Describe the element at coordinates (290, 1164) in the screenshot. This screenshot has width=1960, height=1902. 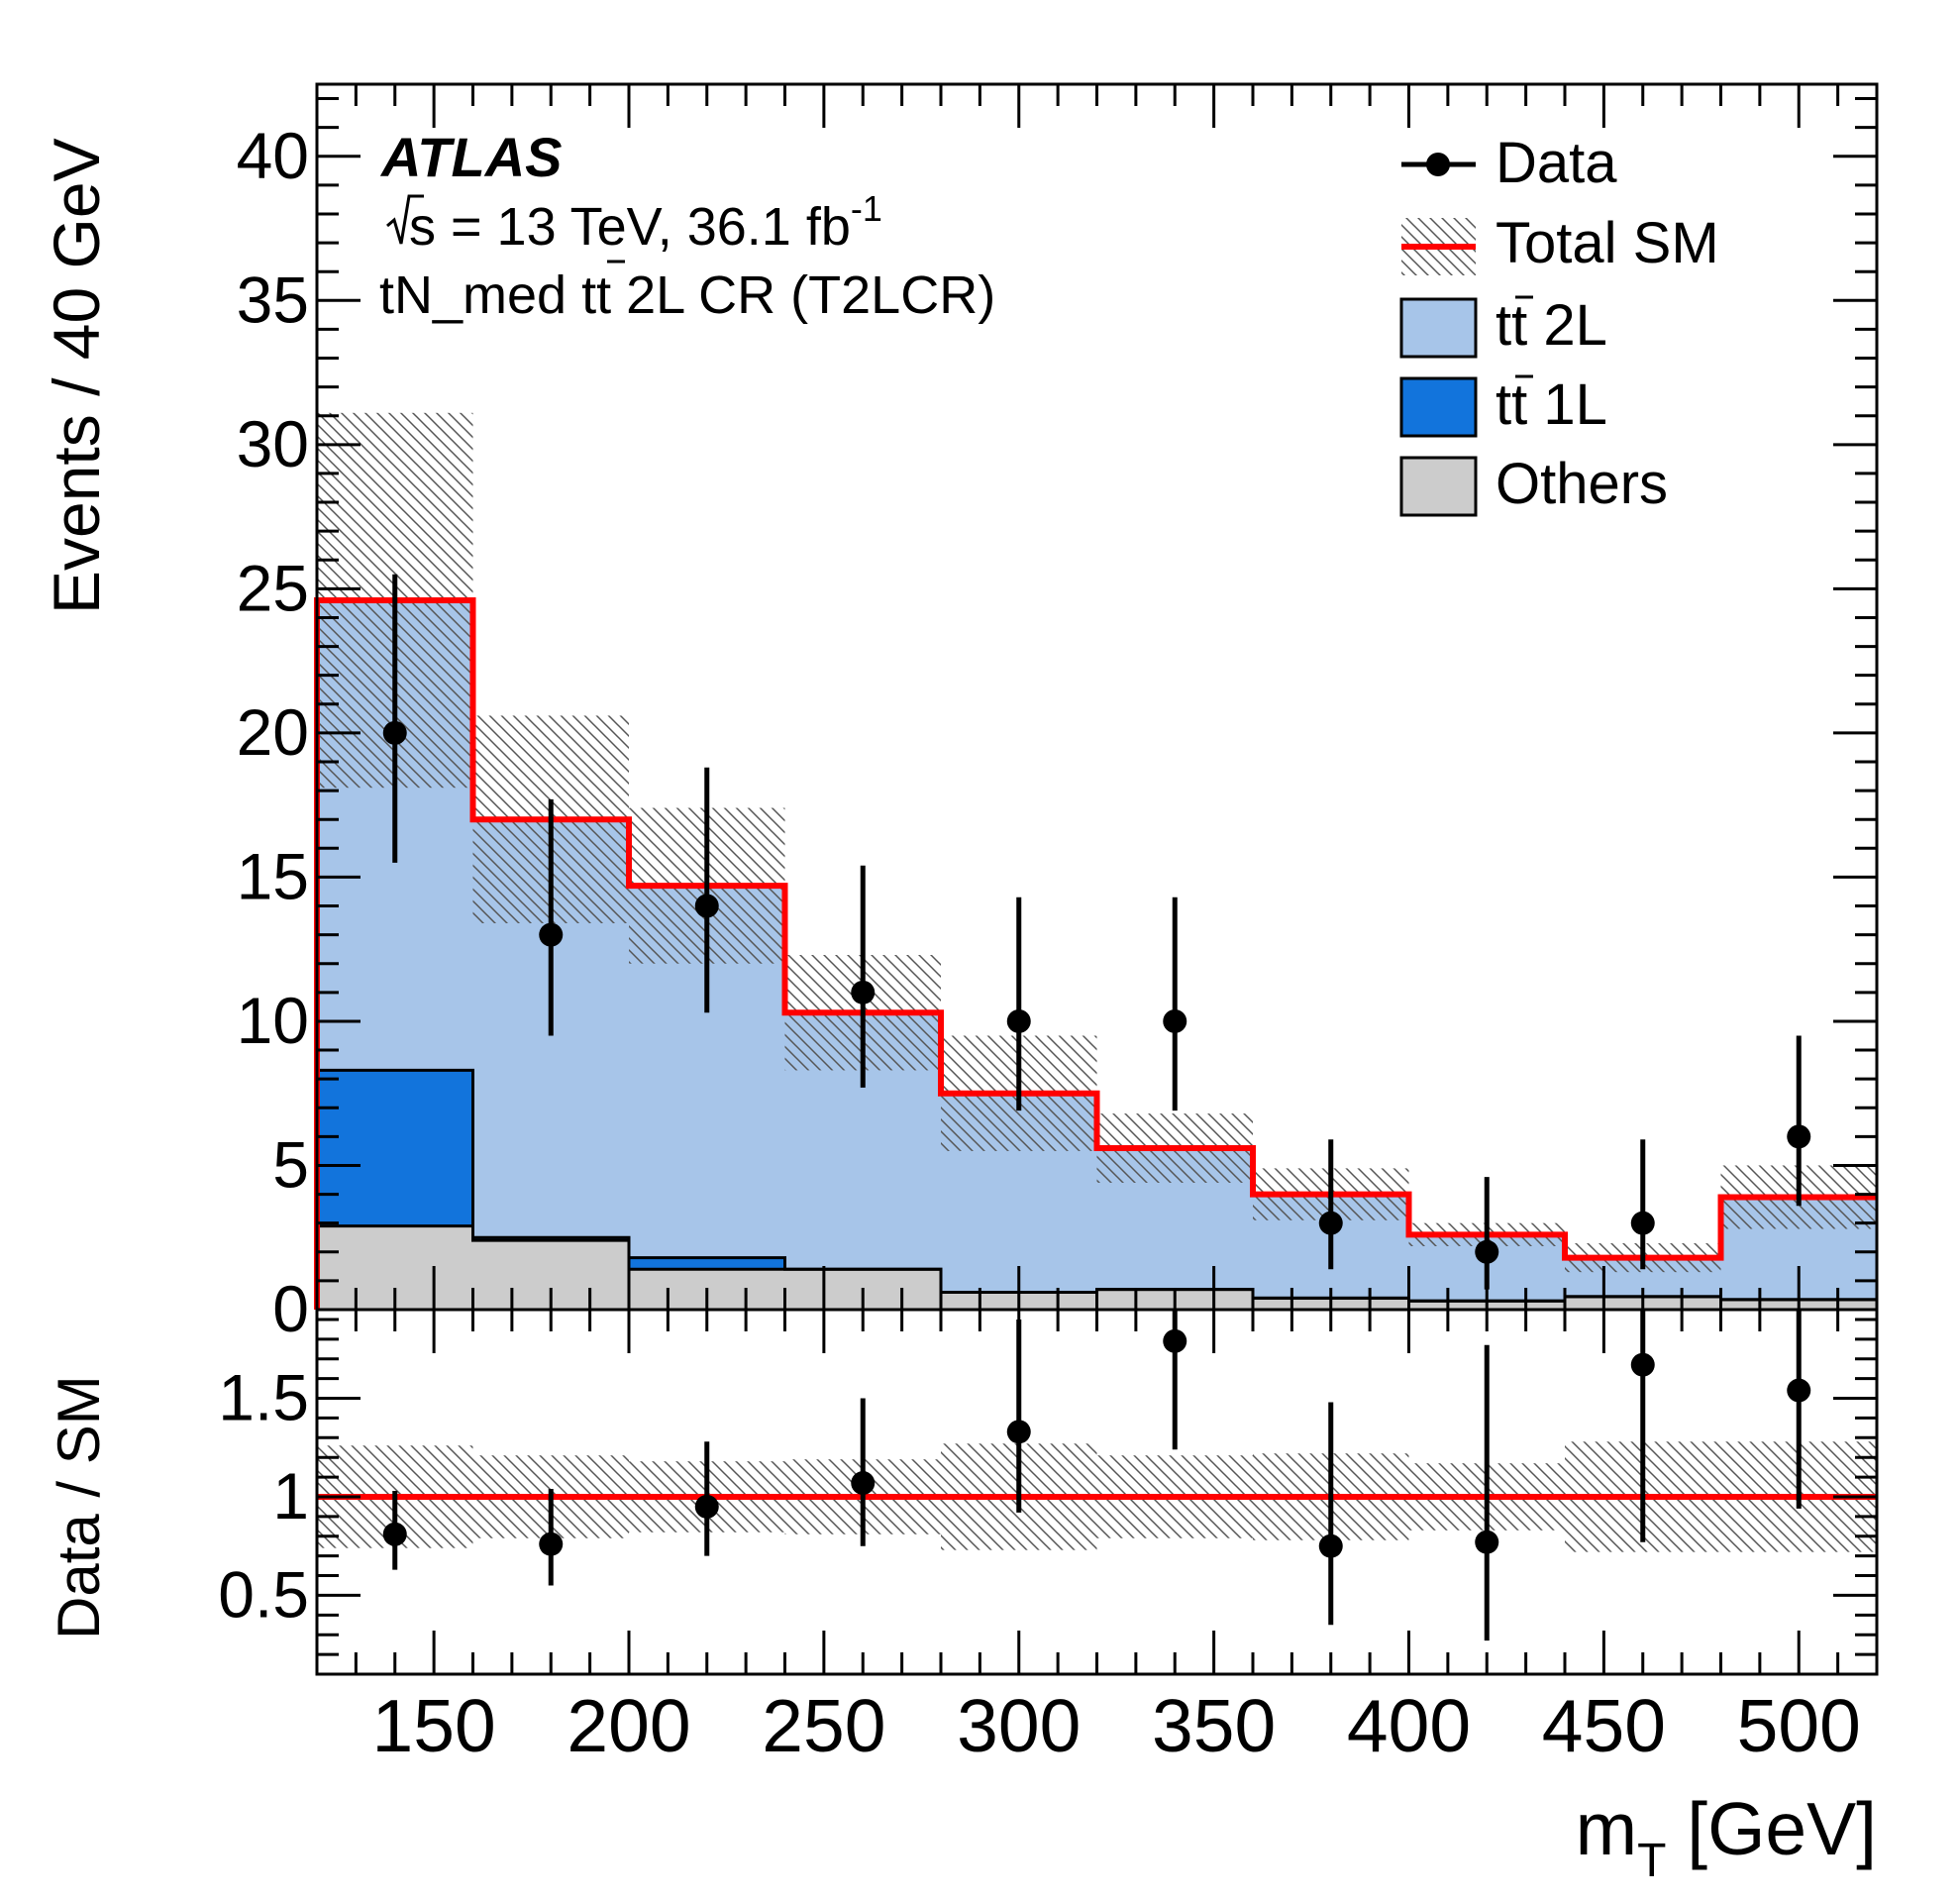
I see `main-ytick-label-1: 5` at that location.